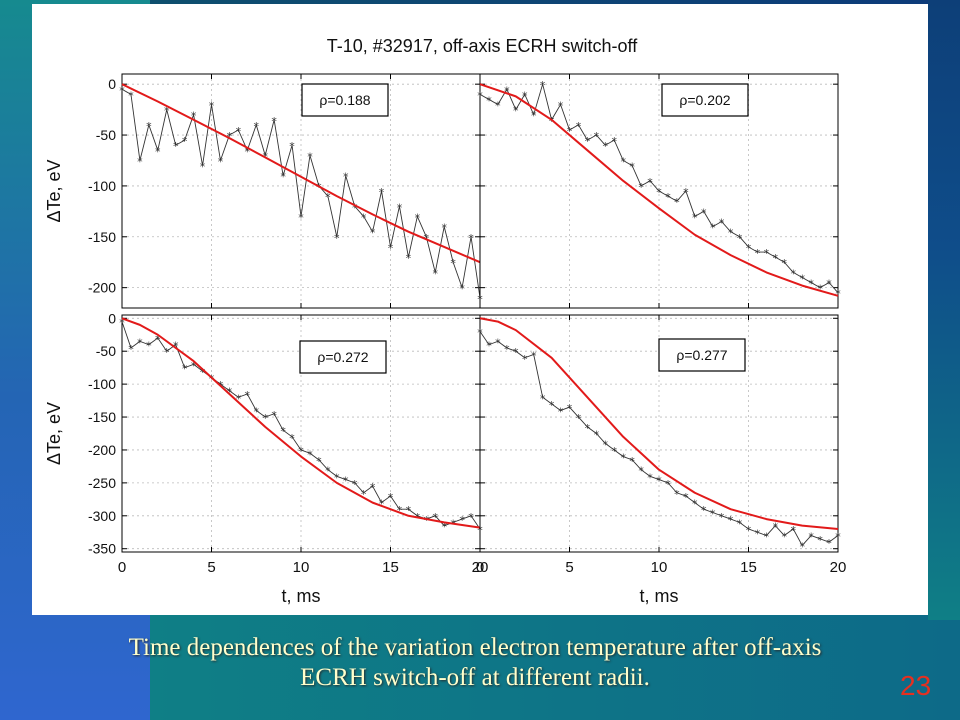 The width and height of the screenshot is (960, 720). What do you see at coordinates (838, 567) in the screenshot?
I see `x-tick-label: 20` at bounding box center [838, 567].